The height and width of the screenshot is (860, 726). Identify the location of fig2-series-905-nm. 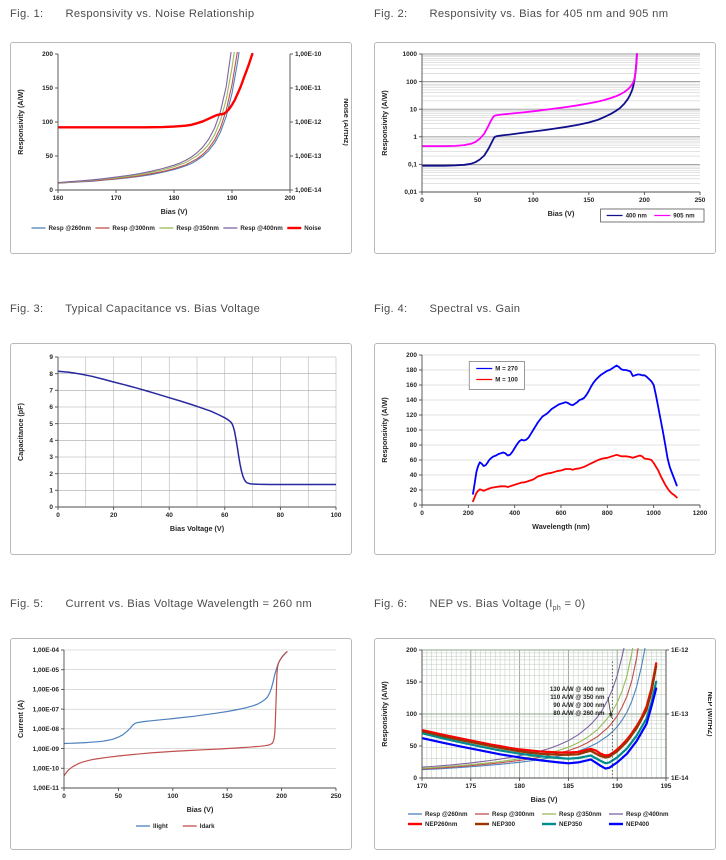
(530, 100).